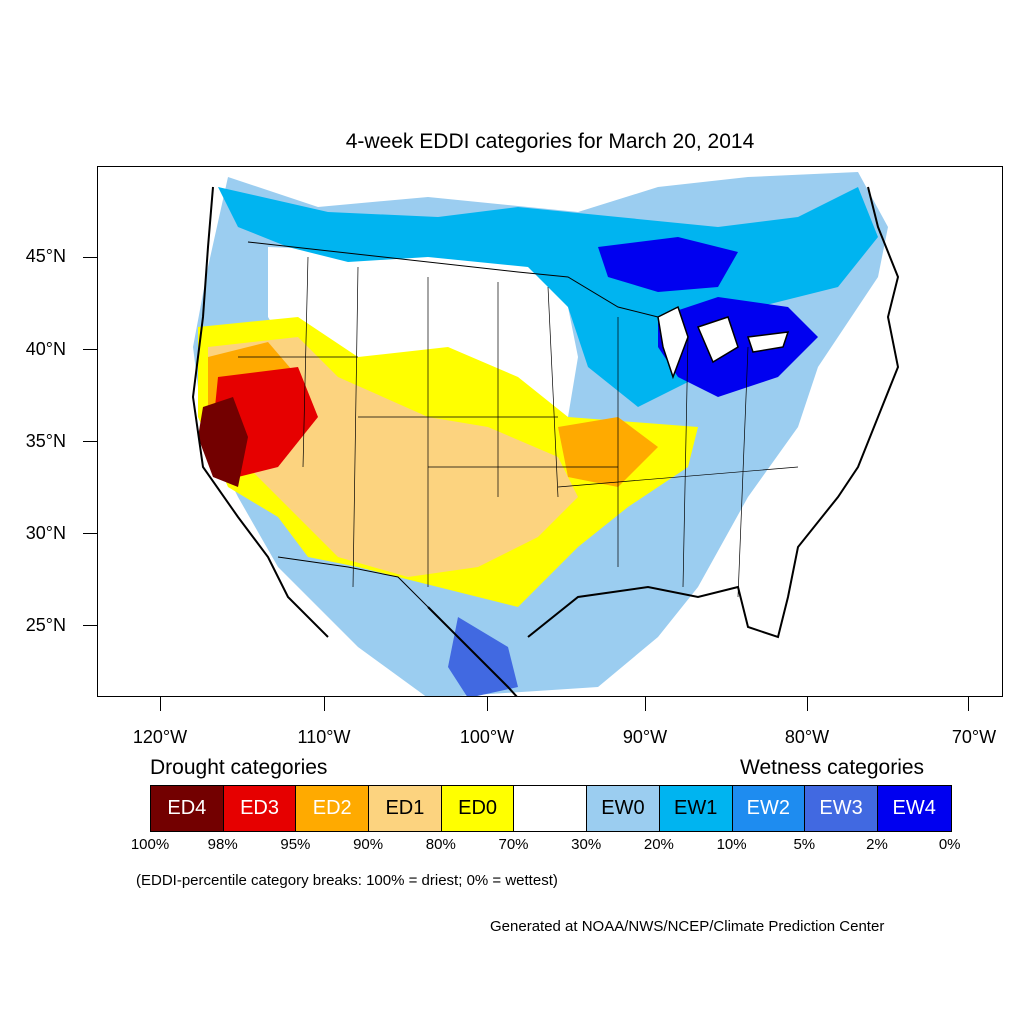 Image resolution: width=1024 pixels, height=1024 pixels. I want to click on legend-box-ew3: EW3, so click(841, 808).